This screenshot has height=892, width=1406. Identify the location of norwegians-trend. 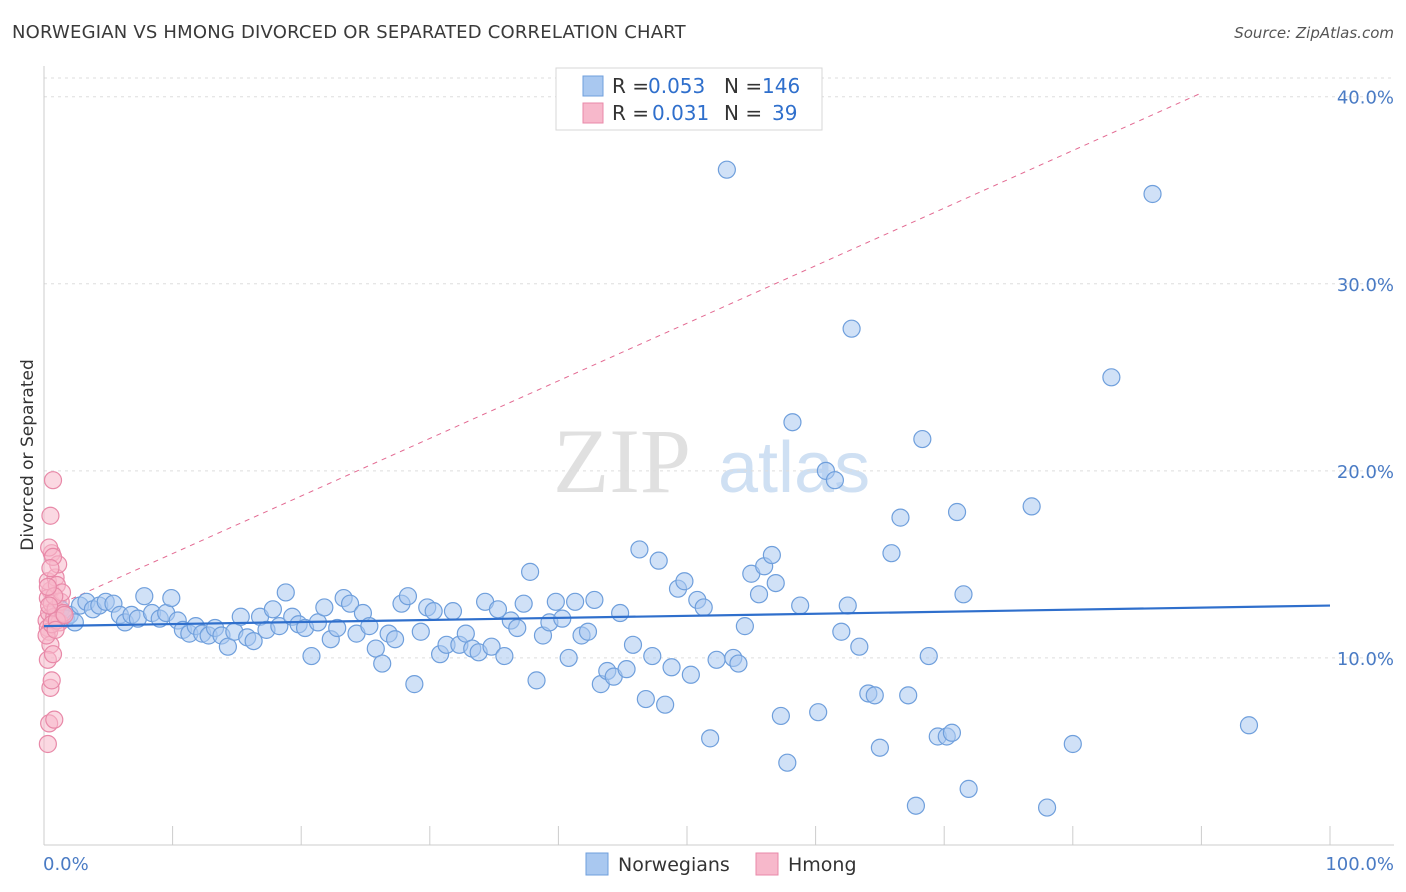
(687, 616).